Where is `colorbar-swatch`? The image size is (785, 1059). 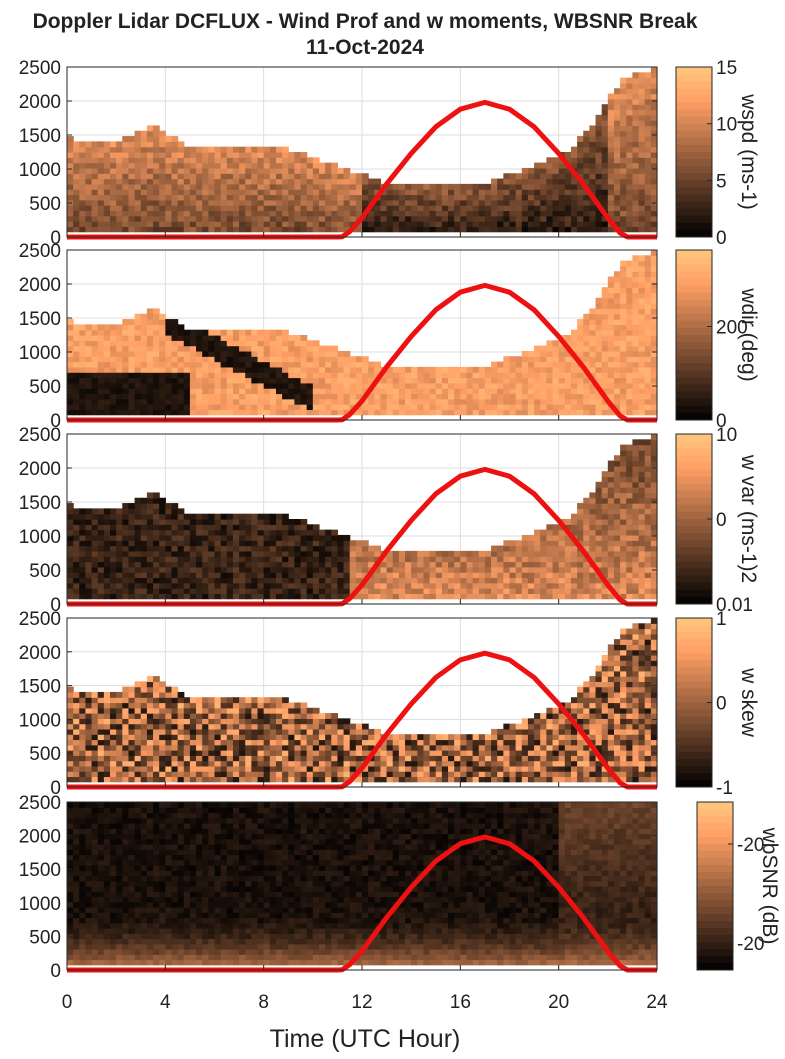
colorbar-swatch is located at coordinates (694, 487).